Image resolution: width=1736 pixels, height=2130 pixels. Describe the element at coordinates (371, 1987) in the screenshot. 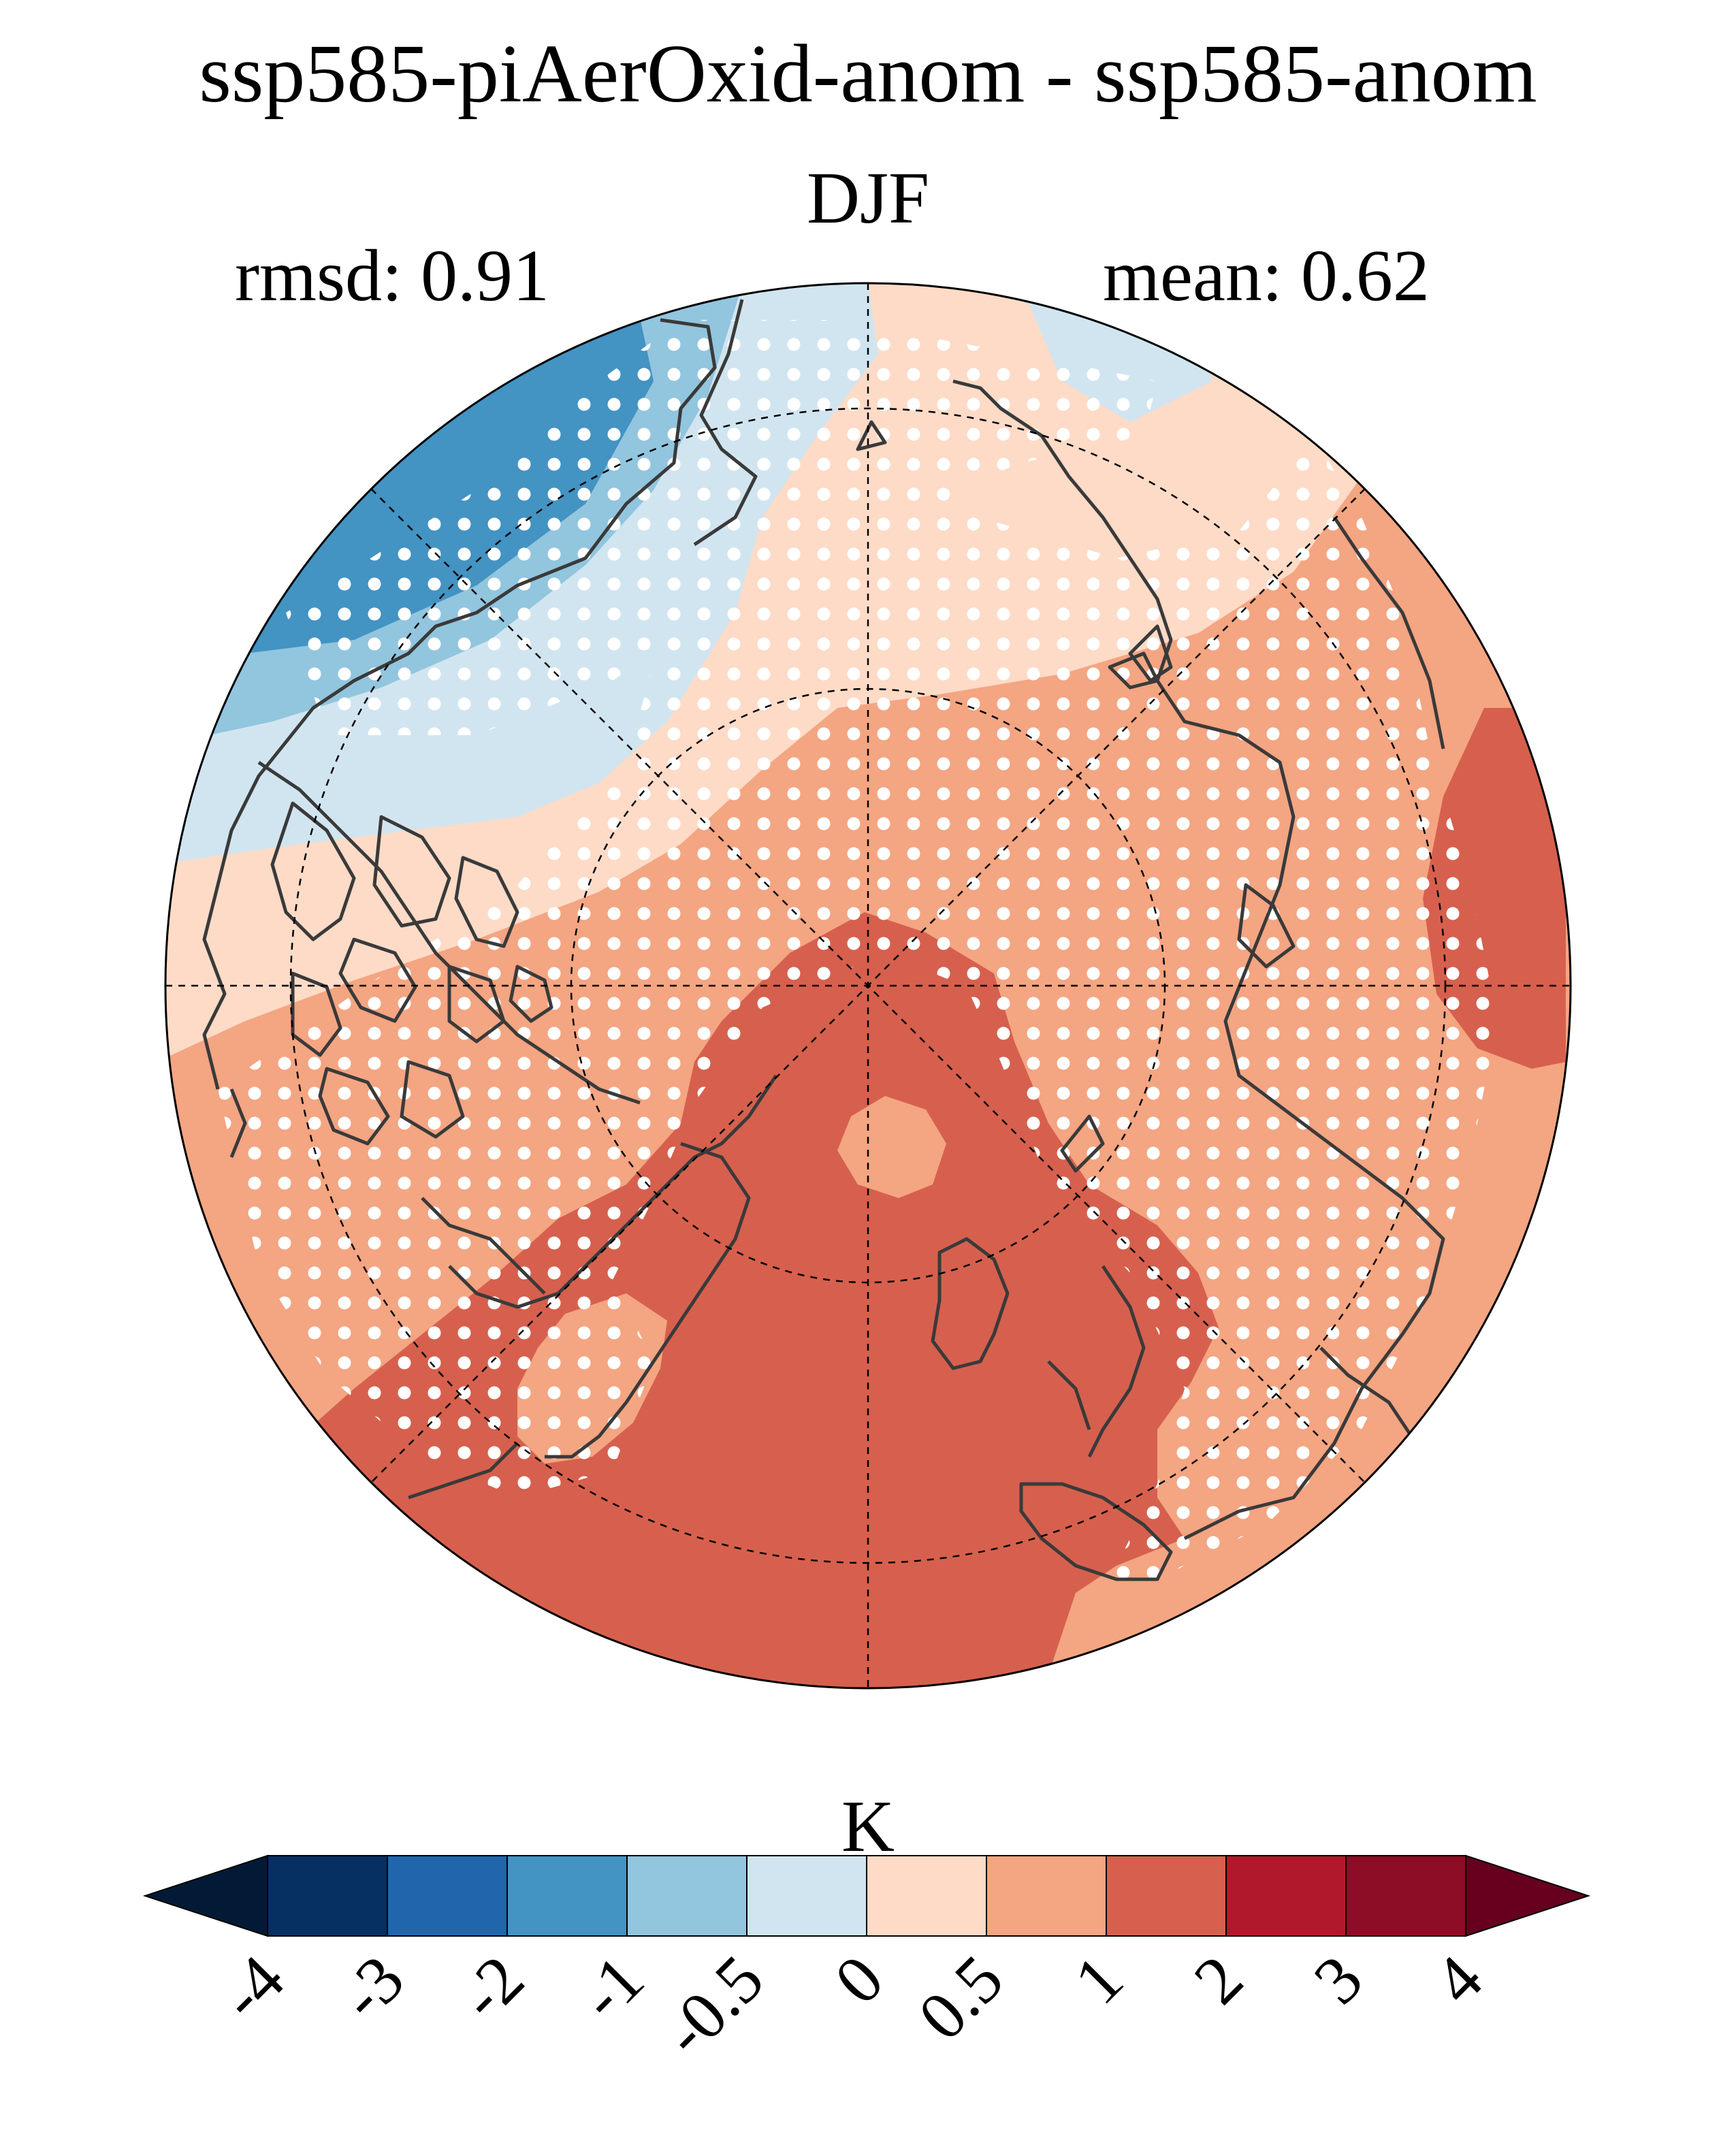

I see `colorbar-tick-label: -3` at that location.